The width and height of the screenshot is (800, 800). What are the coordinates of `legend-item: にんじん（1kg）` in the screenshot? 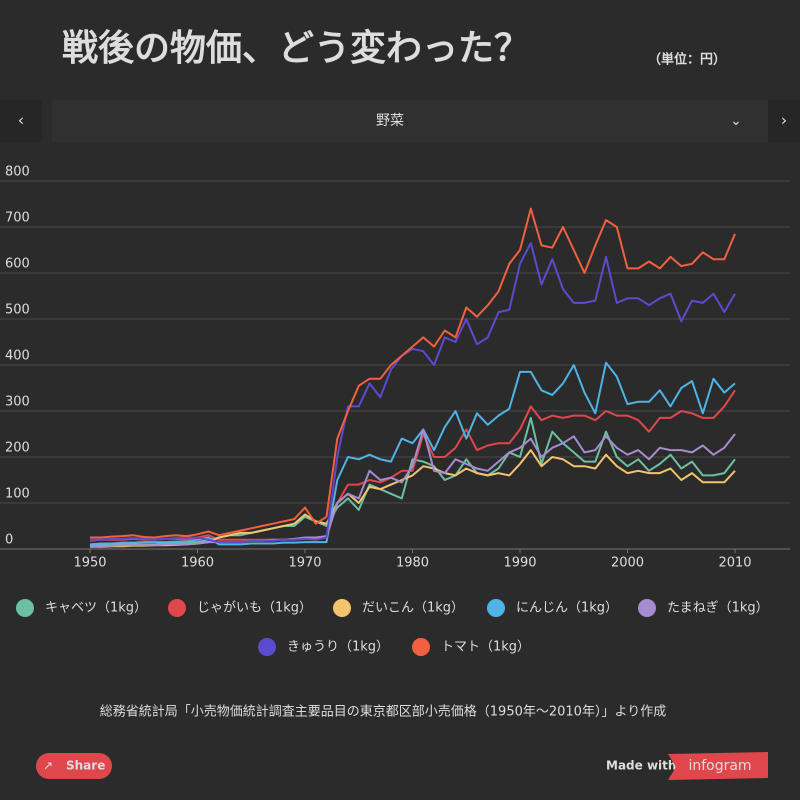 It's located at (552, 608).